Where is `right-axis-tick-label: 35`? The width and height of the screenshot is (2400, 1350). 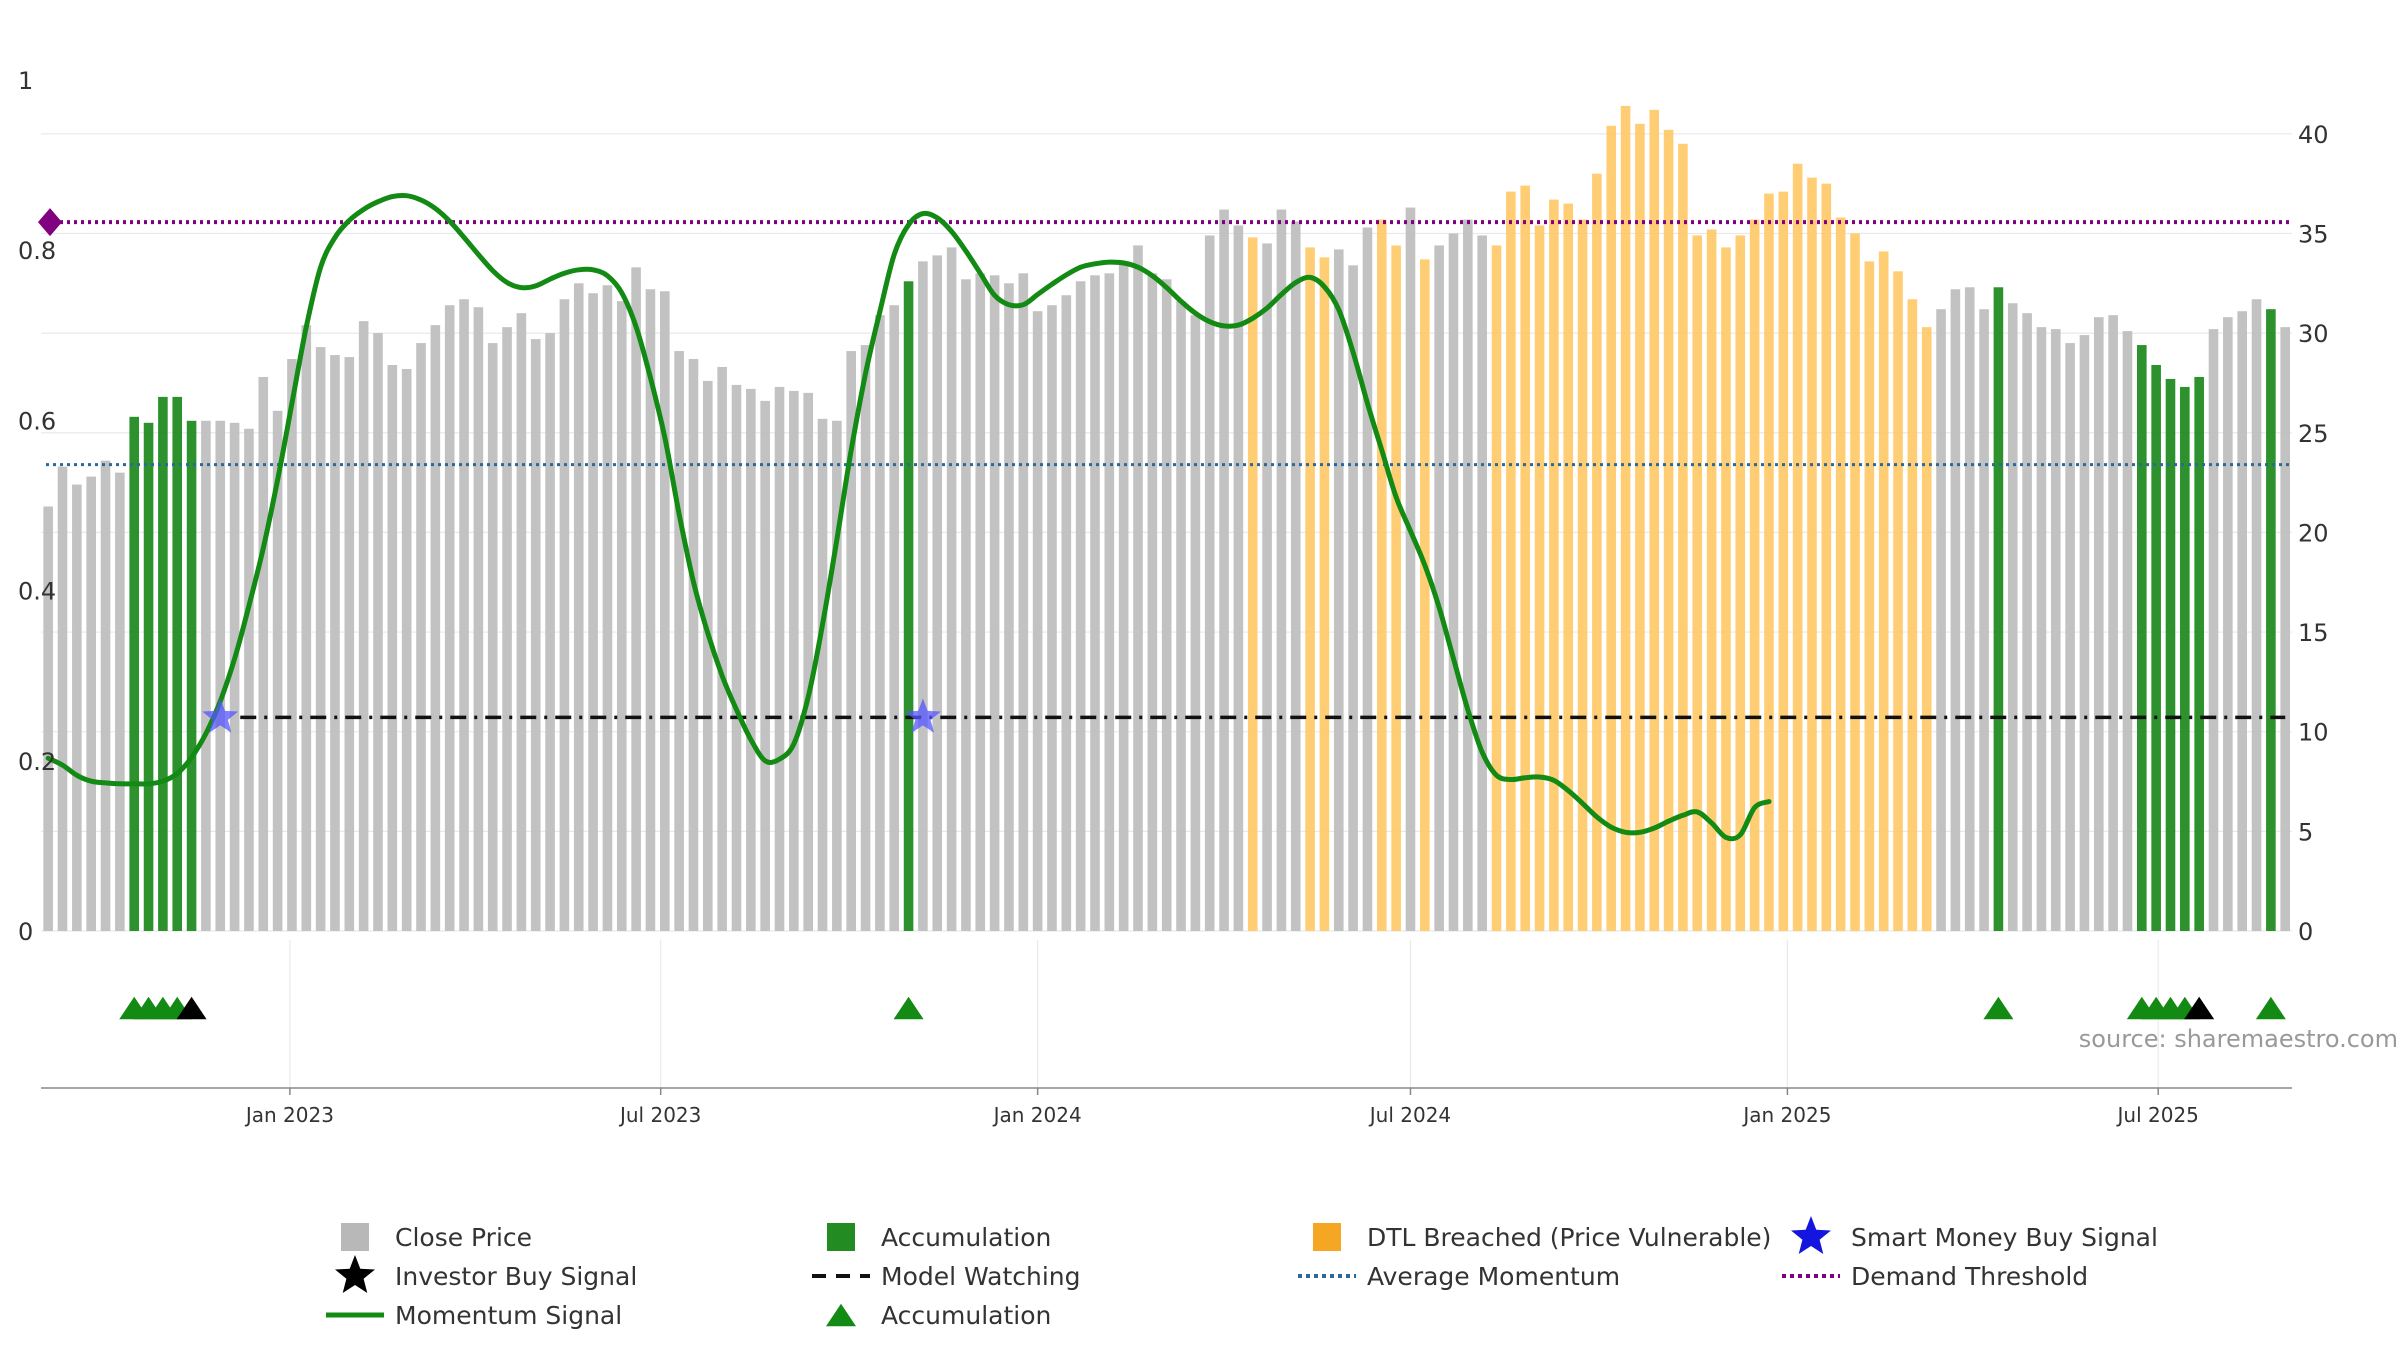
right-axis-tick-label: 35 is located at coordinates (2313, 234).